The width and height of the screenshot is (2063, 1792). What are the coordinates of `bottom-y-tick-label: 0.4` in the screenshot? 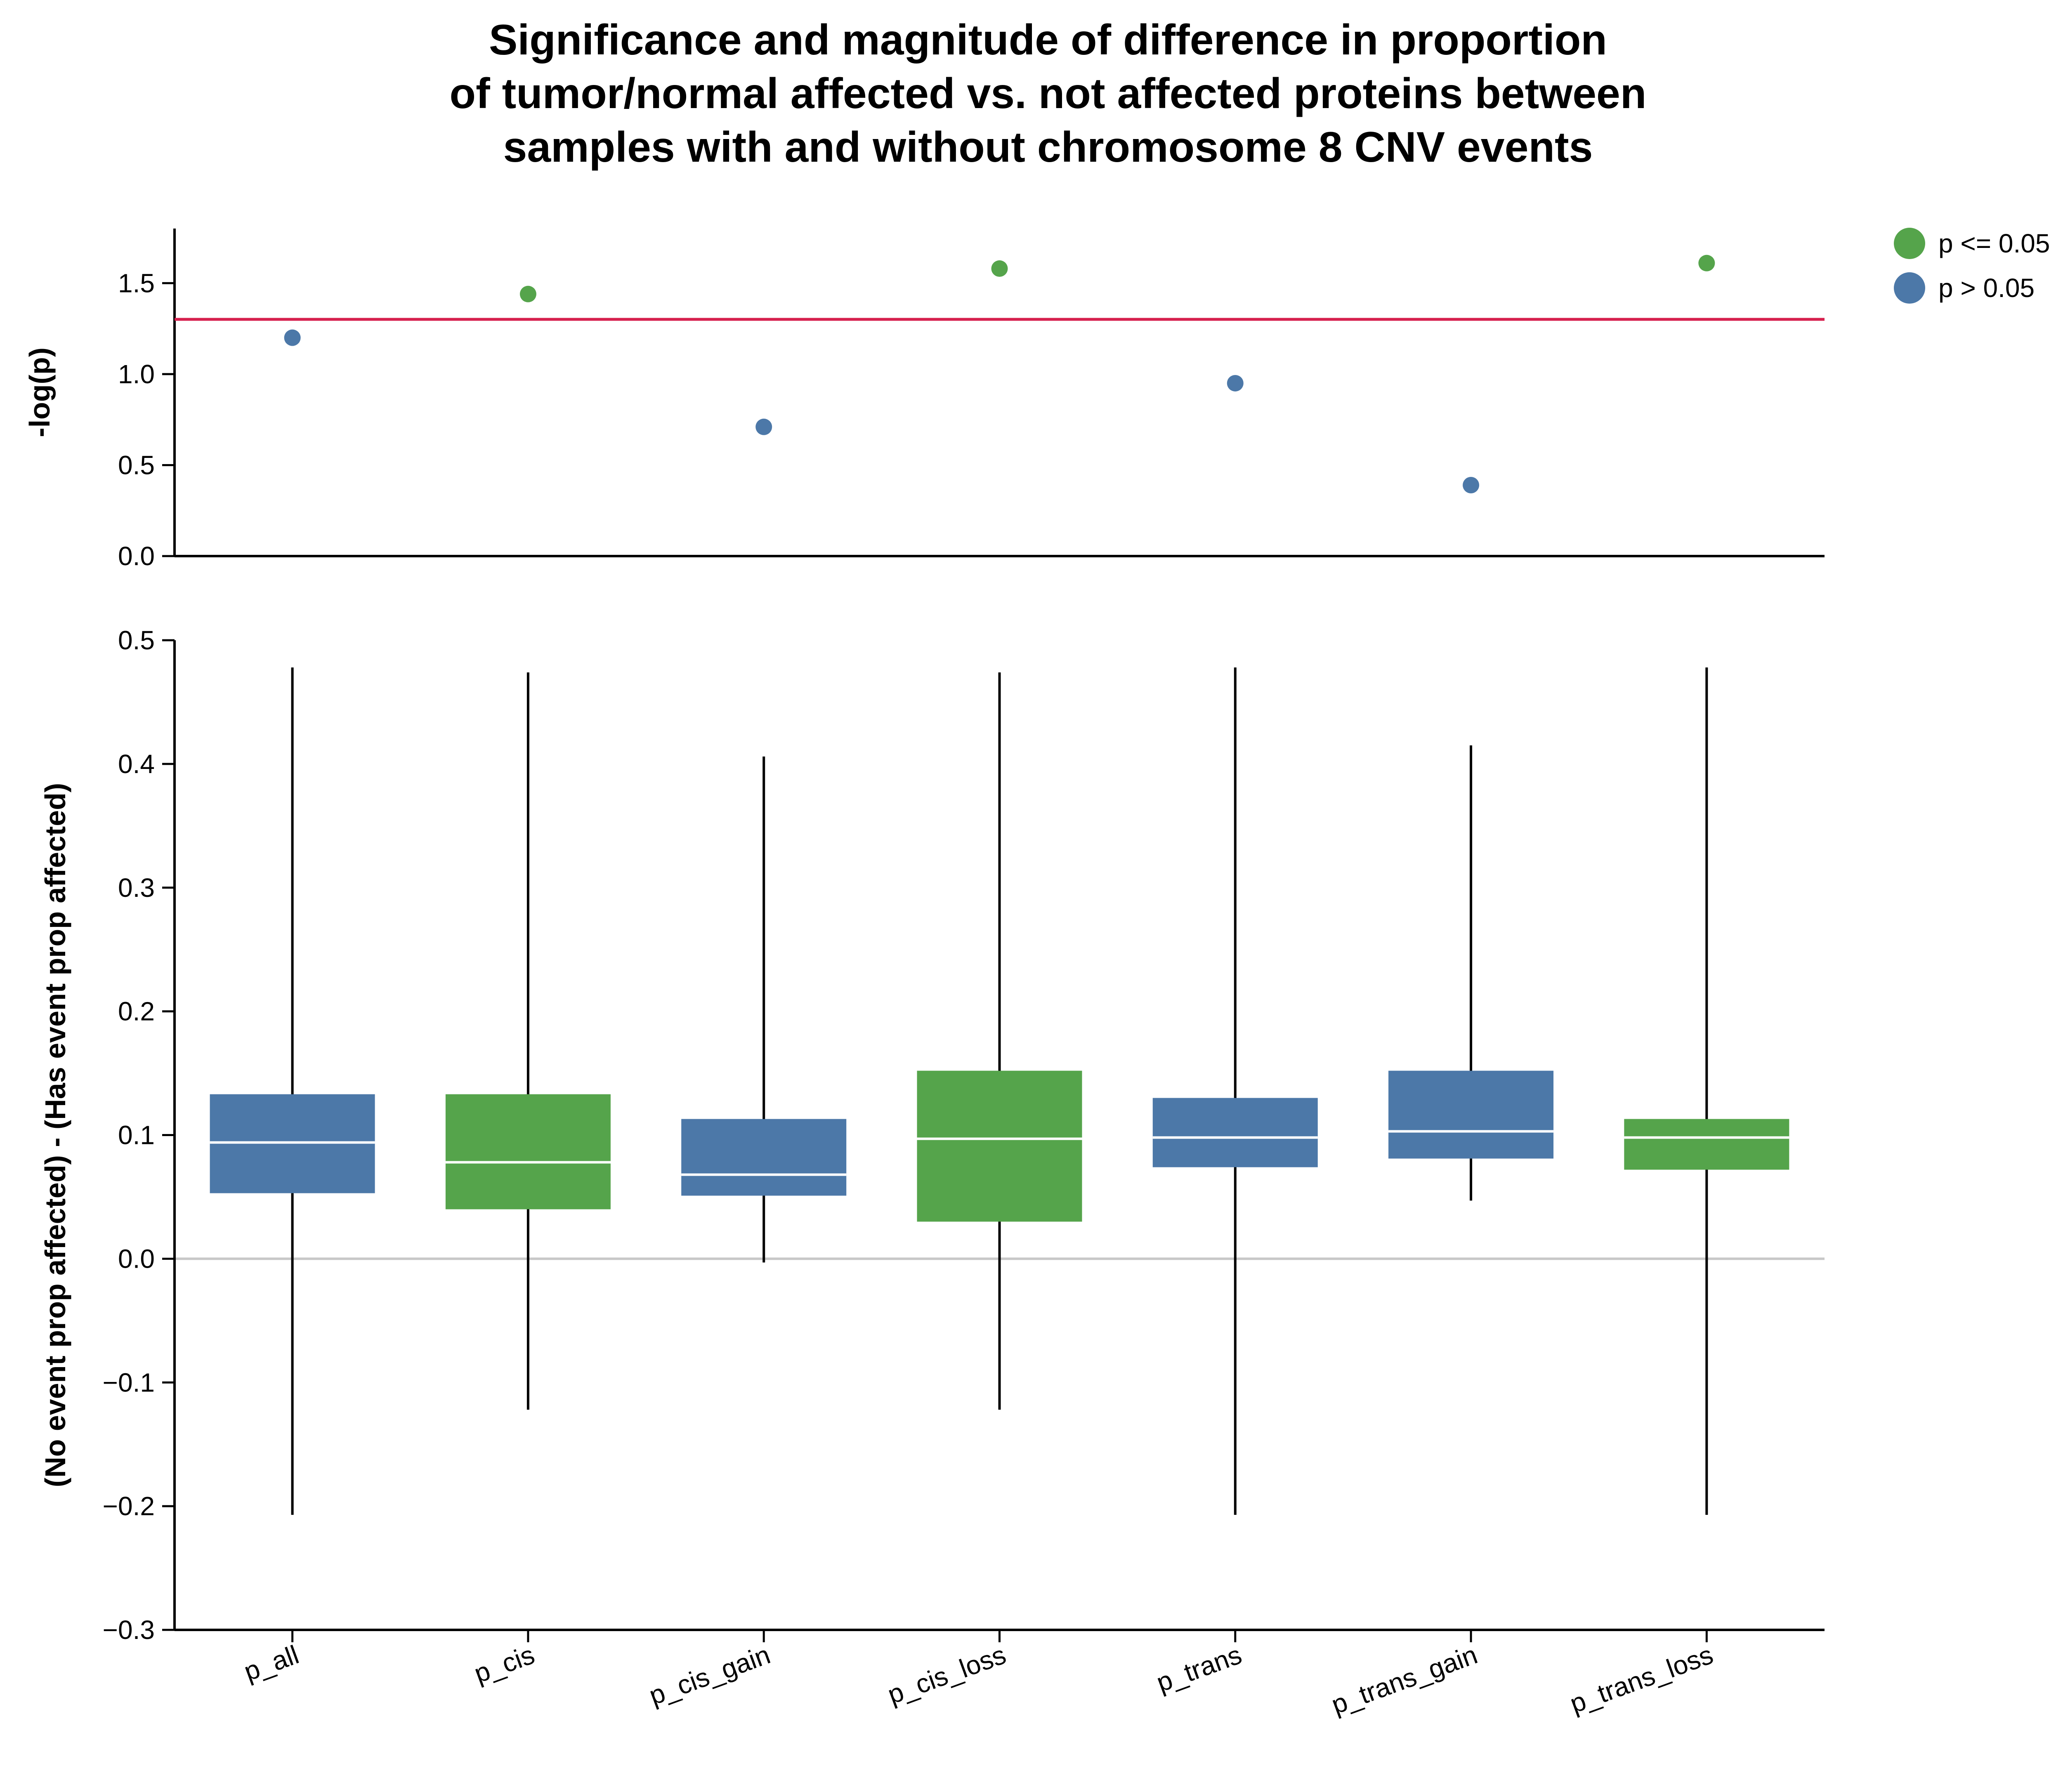 It's located at (137, 764).